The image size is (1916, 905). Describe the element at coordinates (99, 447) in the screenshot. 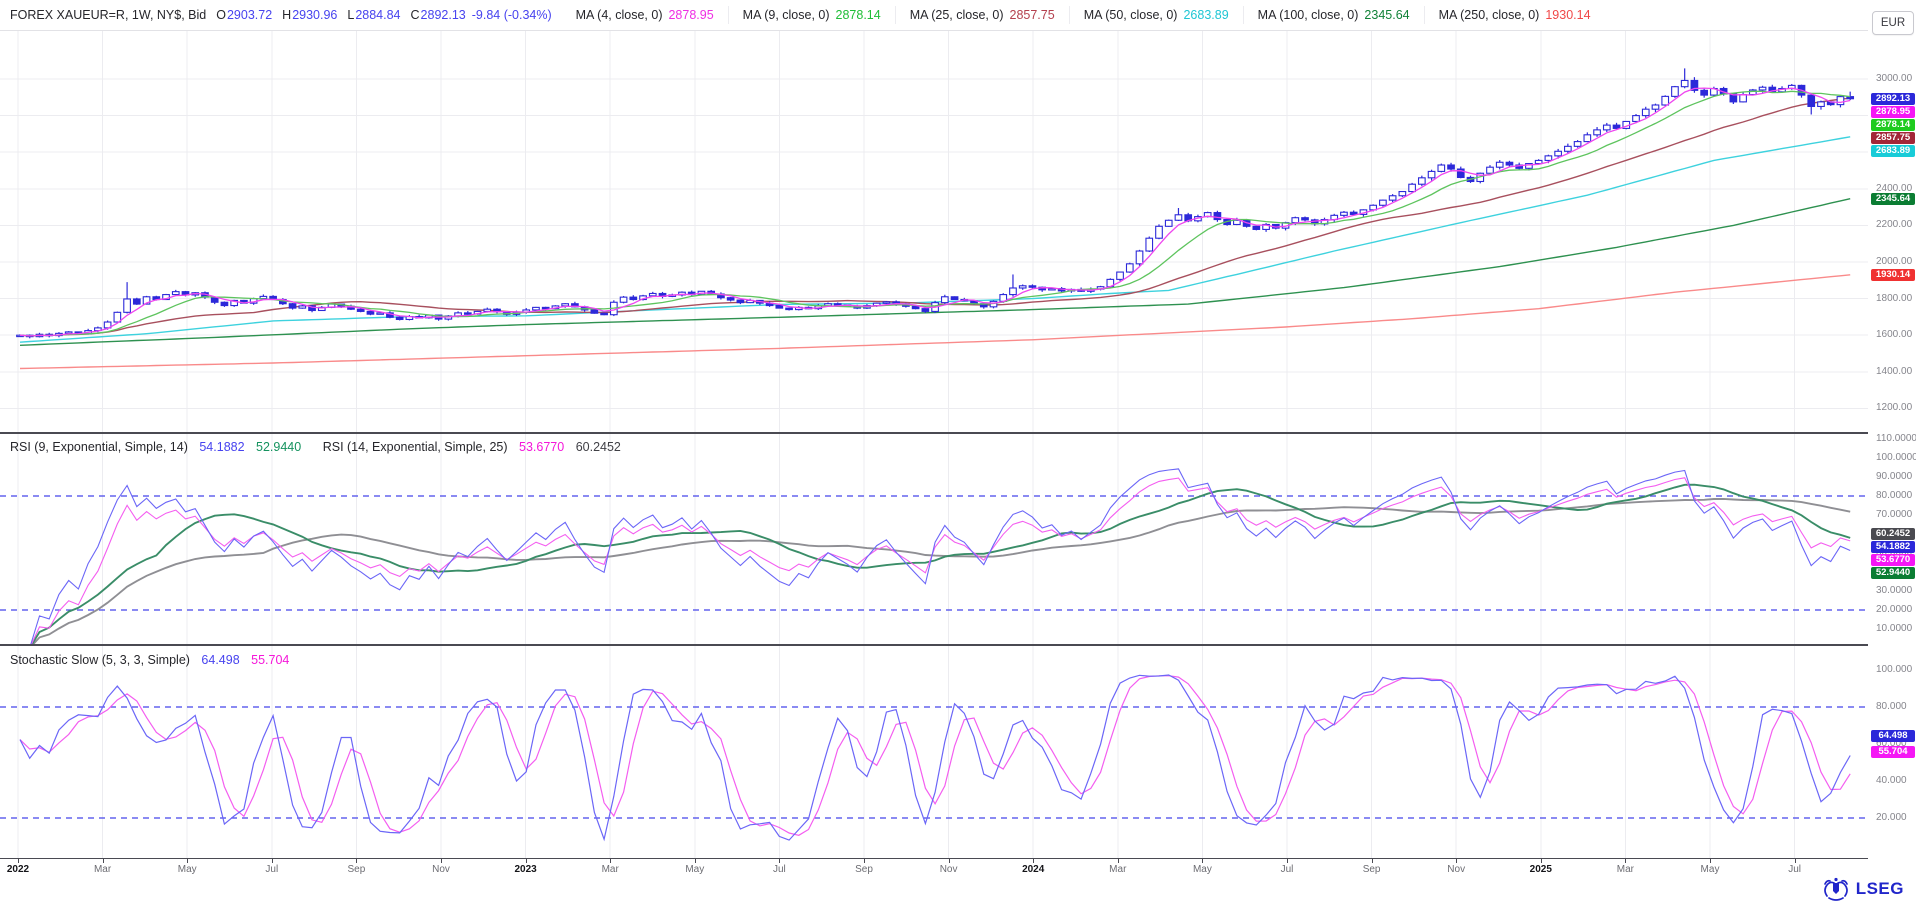

I see `rsi-fast-label: RSI (9, Exponential, Simple, 14)` at that location.